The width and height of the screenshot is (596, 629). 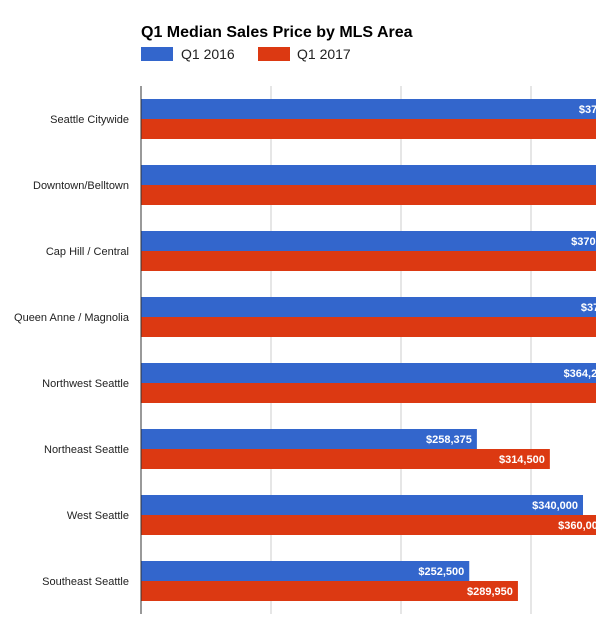 I want to click on category-label: Southeast Seattle, so click(x=85, y=582).